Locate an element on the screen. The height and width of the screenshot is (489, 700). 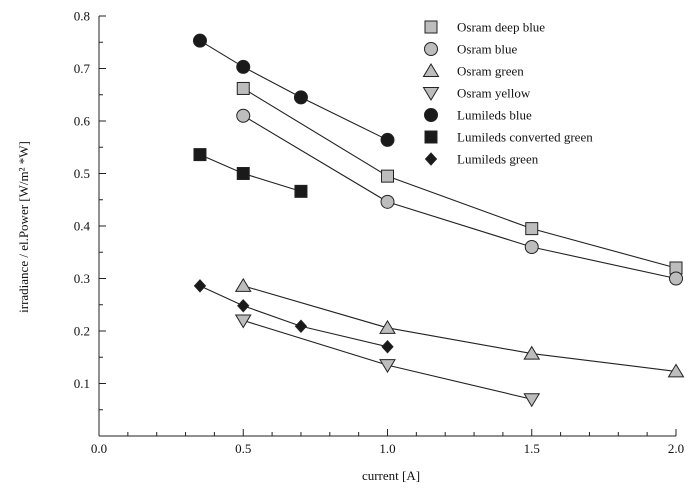
x-tick-label: 1.0 is located at coordinates (387, 448).